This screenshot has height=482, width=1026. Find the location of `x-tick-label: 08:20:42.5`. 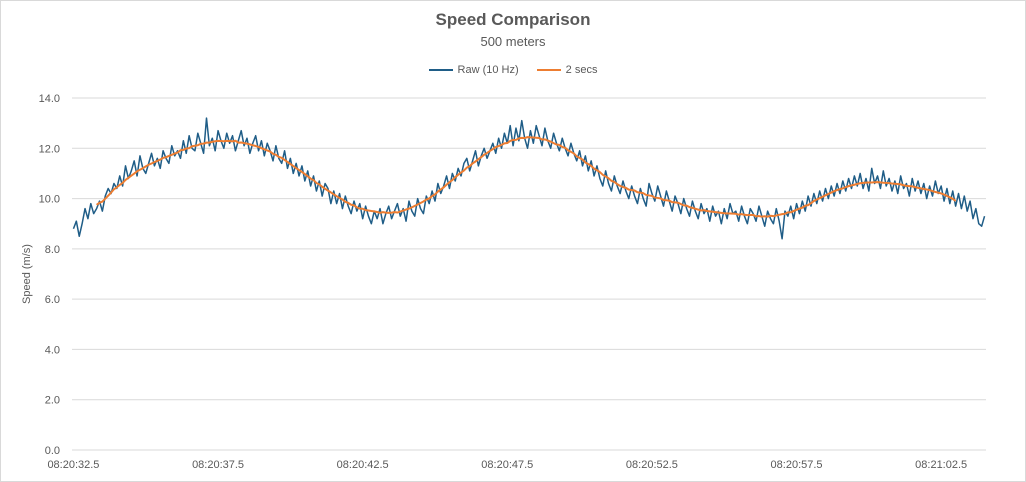

x-tick-label: 08:20:42.5 is located at coordinates (363, 465).